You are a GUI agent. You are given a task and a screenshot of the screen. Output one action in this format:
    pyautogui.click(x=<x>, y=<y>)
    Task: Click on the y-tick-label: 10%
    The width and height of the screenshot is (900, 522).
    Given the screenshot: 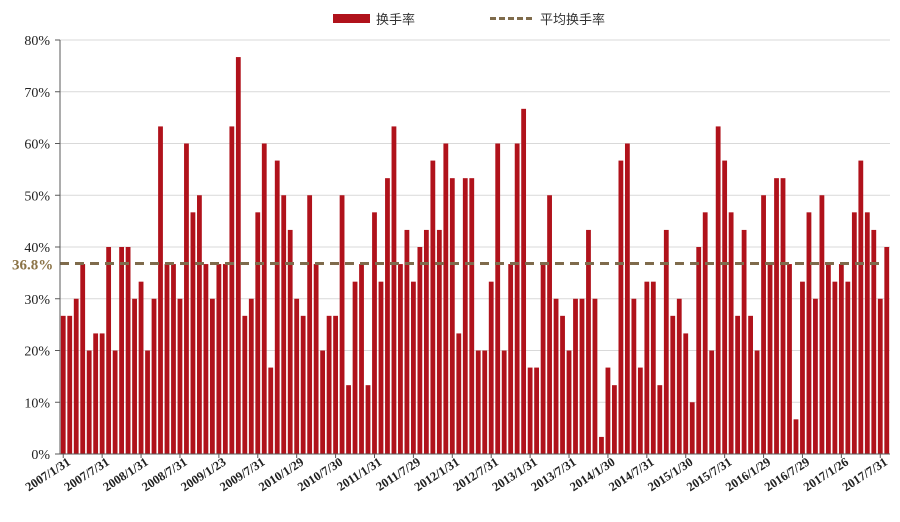 What is the action you would take?
    pyautogui.click(x=37, y=403)
    